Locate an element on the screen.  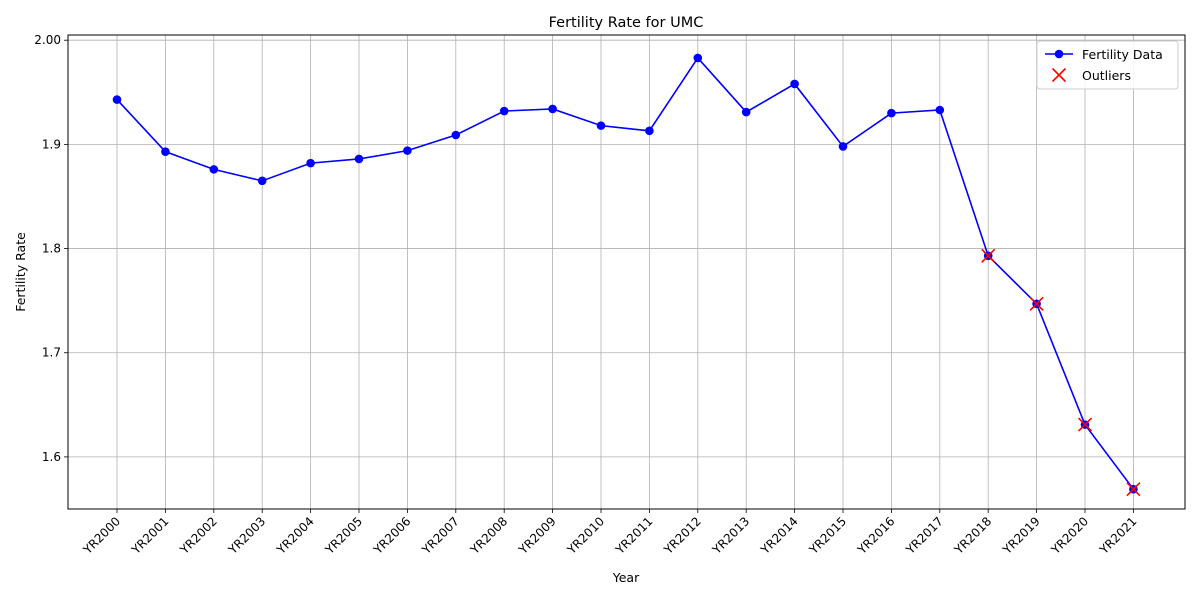
outlier-layer is located at coordinates (1061, 372).